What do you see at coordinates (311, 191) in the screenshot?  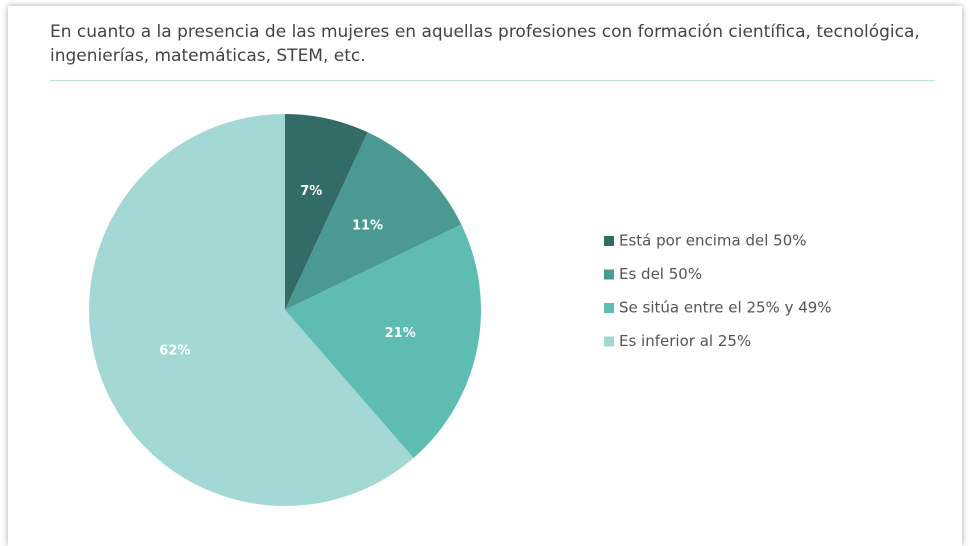 I see `data-label: 7%` at bounding box center [311, 191].